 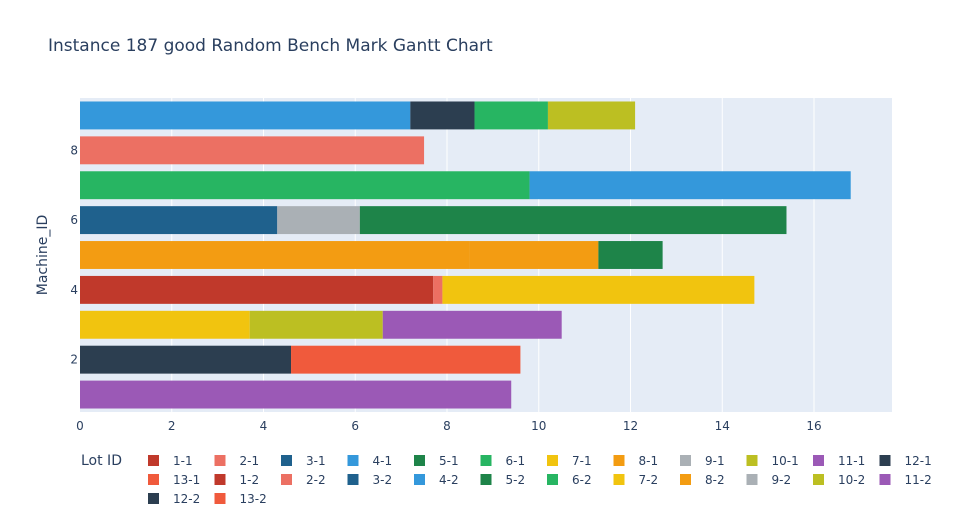 What do you see at coordinates (250, 480) in the screenshot?
I see `legend-label: 1-2` at bounding box center [250, 480].